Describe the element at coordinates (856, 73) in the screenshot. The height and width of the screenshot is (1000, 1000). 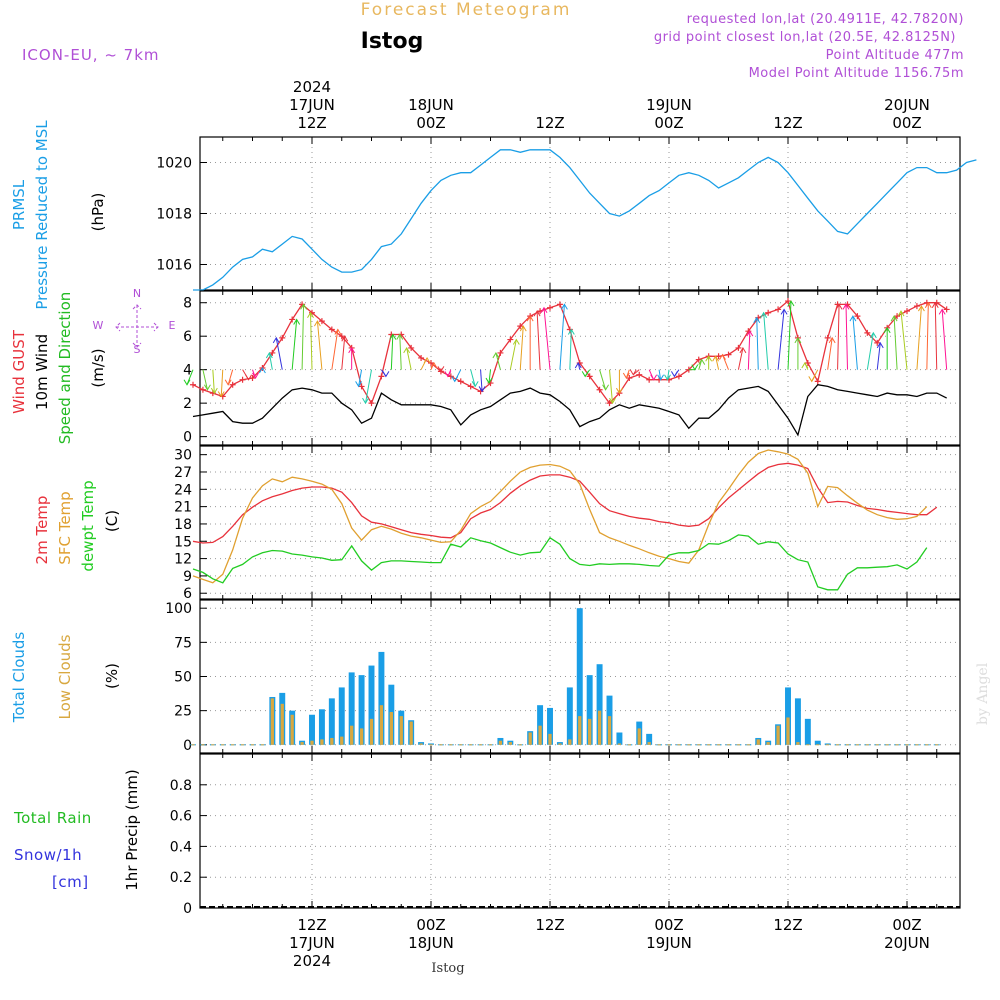
I see `model-altitude: Model Point Altitude 1156.75m` at that location.